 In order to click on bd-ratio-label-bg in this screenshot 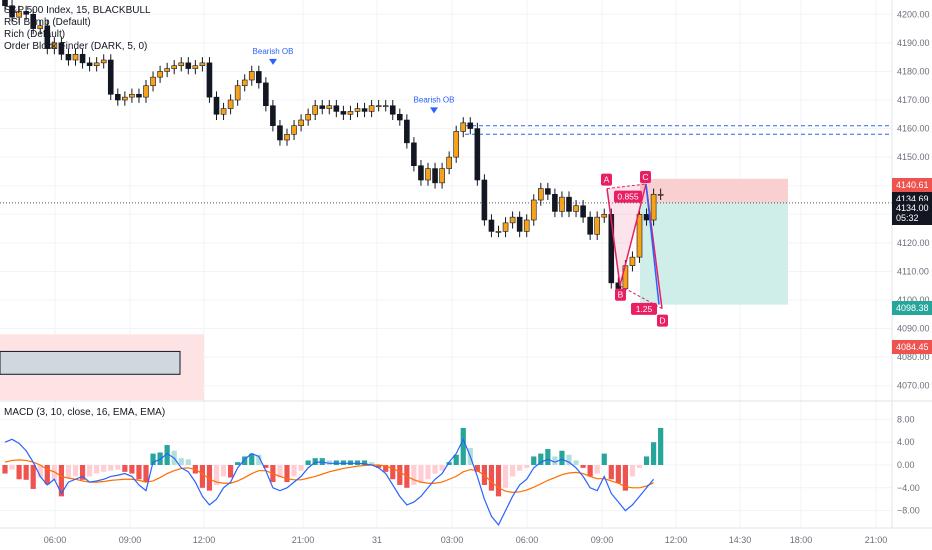, I will do `click(644, 308)`.